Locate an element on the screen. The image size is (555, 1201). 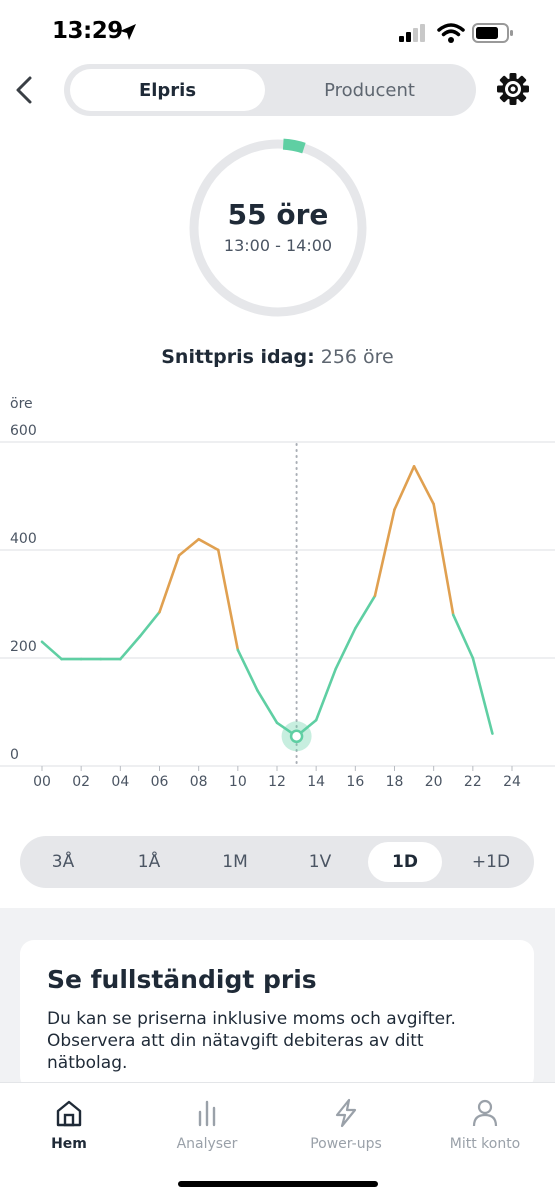
mode-segmented-control: Elpris Producent is located at coordinates (270, 90).